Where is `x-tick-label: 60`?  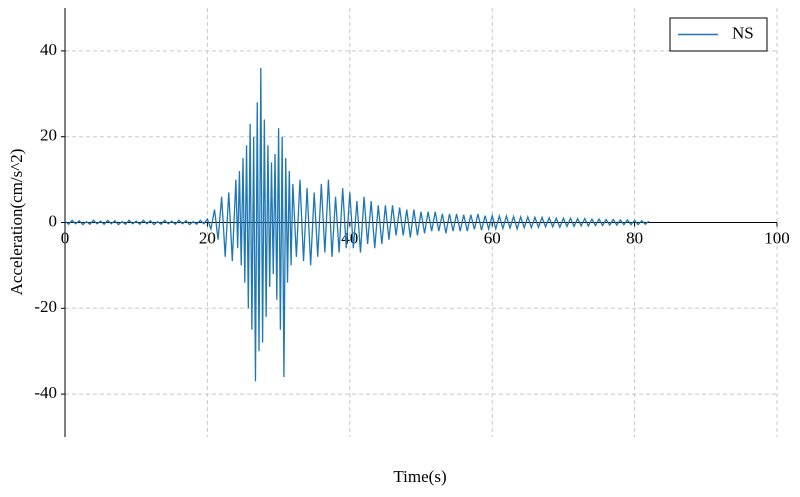
x-tick-label: 60 is located at coordinates (492, 237).